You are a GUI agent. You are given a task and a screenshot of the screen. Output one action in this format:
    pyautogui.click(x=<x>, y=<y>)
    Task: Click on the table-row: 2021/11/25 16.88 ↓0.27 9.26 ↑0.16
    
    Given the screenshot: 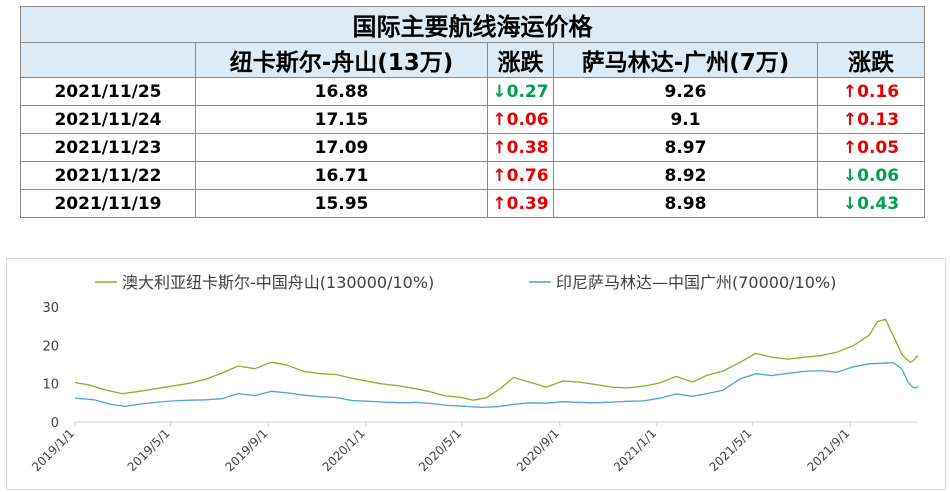 What is the action you would take?
    pyautogui.click(x=472, y=91)
    